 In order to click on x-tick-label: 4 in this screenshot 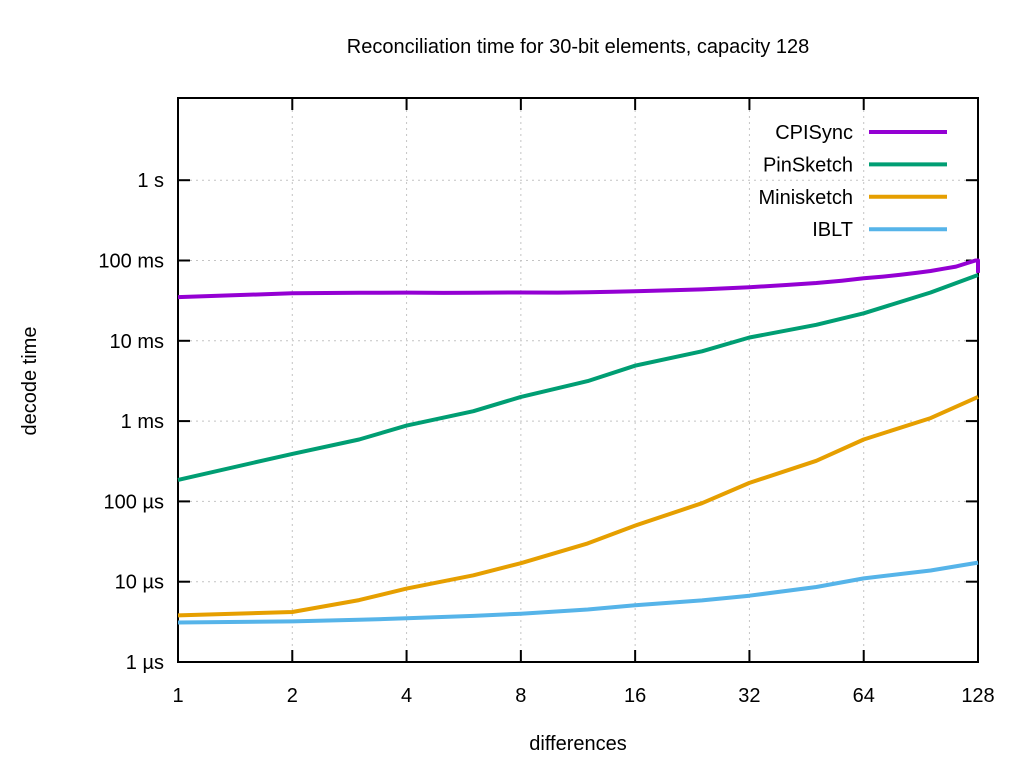, I will do `click(406, 696)`.